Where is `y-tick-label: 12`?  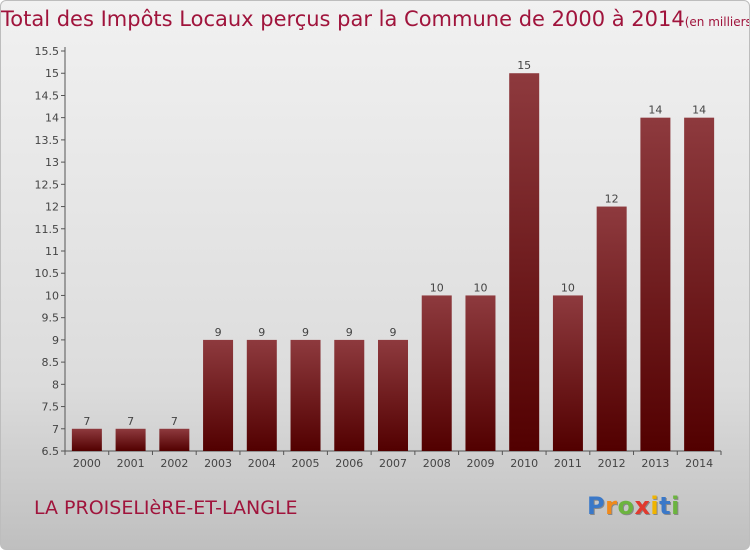
y-tick-label: 12 is located at coordinates (52, 207).